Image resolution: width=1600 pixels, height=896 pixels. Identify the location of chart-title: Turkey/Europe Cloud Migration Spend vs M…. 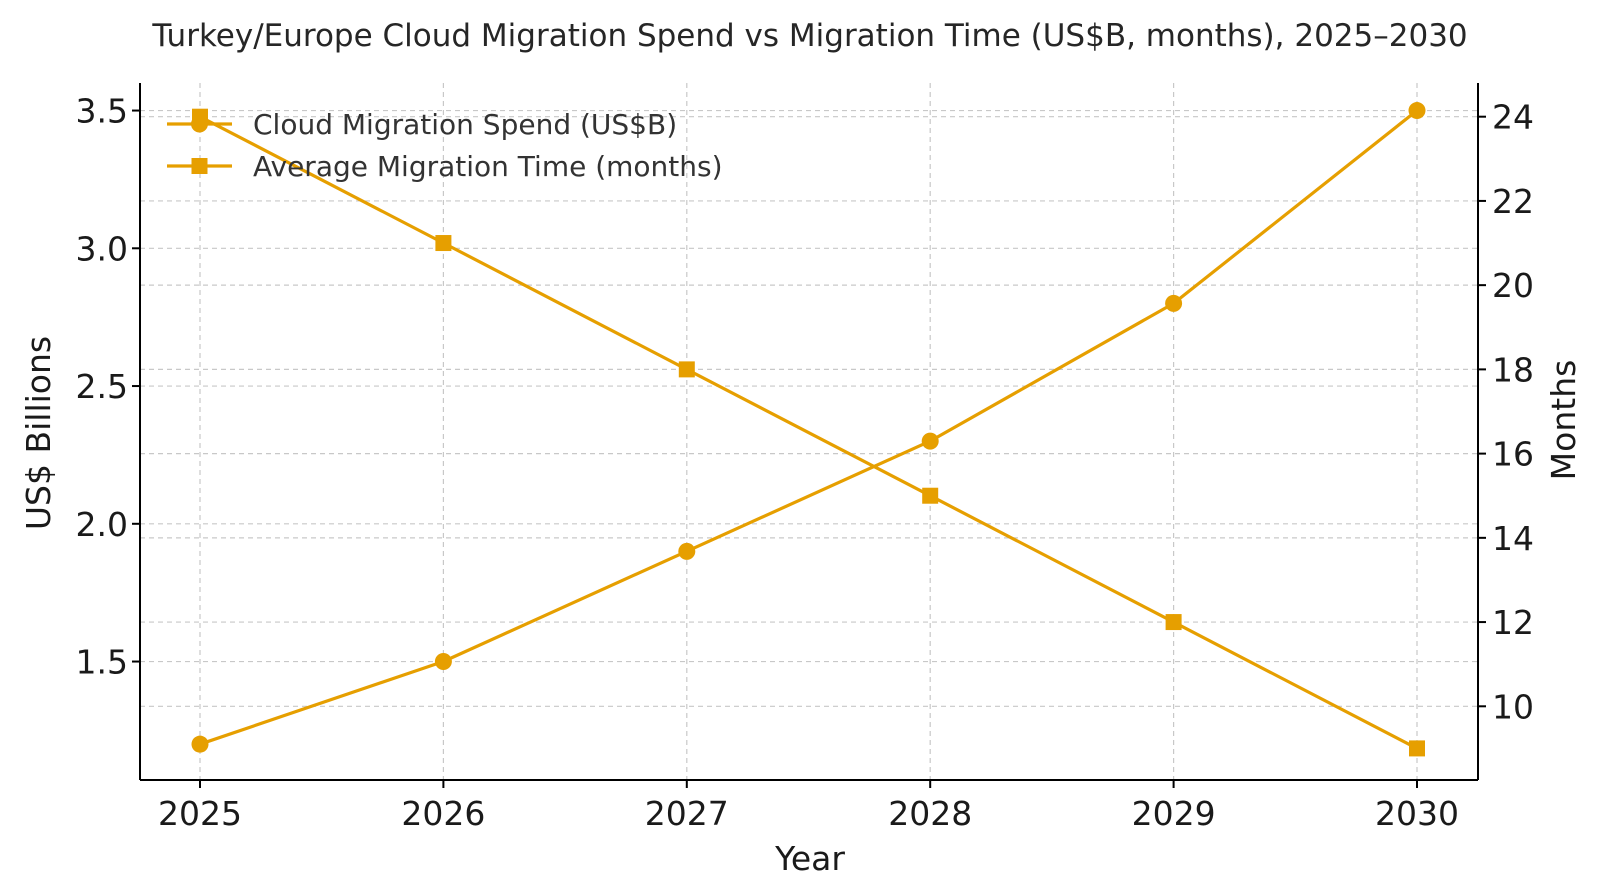
(809, 36).